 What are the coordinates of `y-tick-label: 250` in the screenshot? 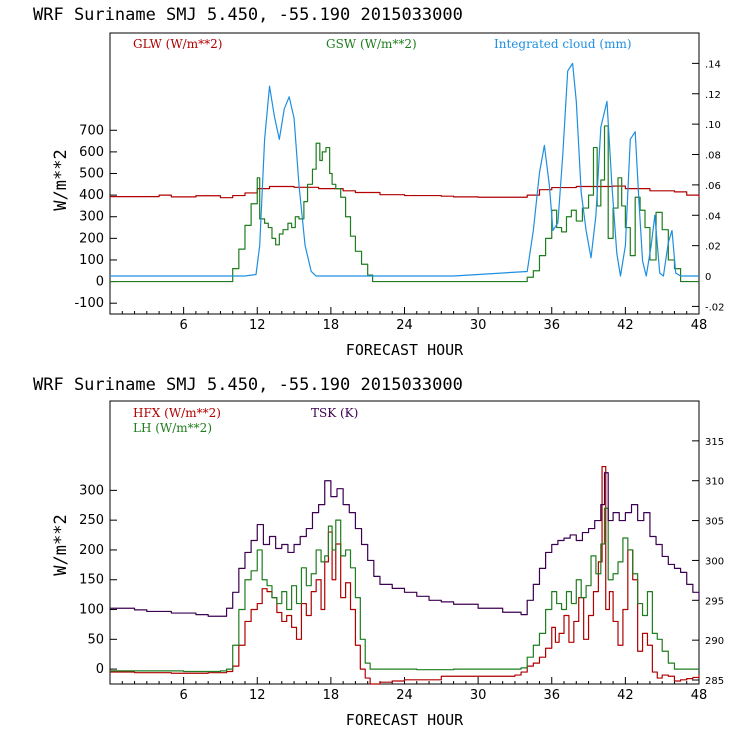 It's located at (91, 520).